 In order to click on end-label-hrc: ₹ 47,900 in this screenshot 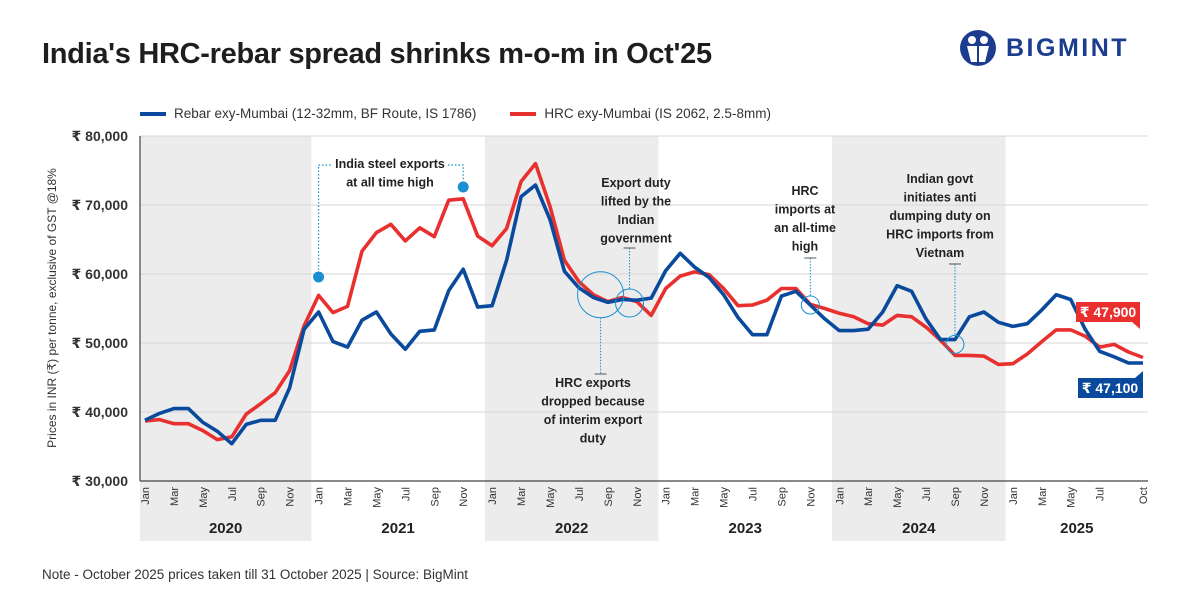, I will do `click(1108, 312)`.